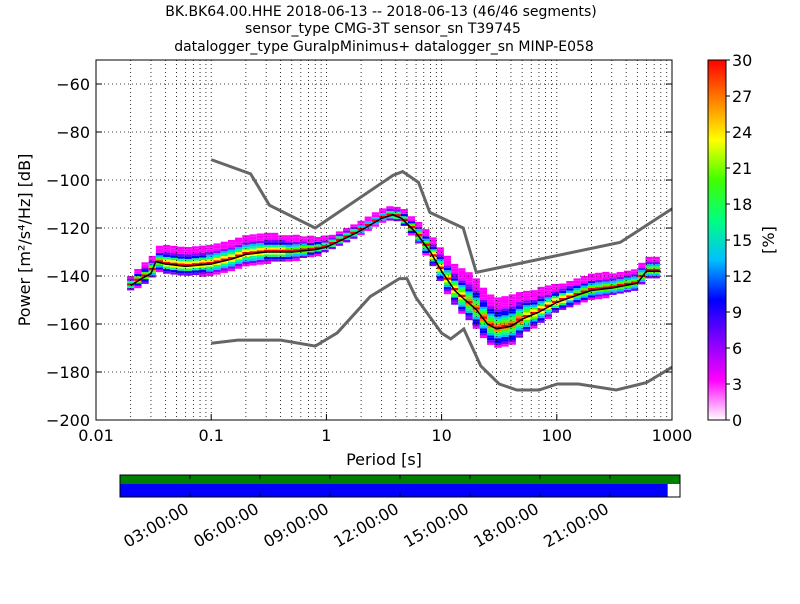 The height and width of the screenshot is (604, 800). I want to click on colorbar-tick-label: 30, so click(742, 60).